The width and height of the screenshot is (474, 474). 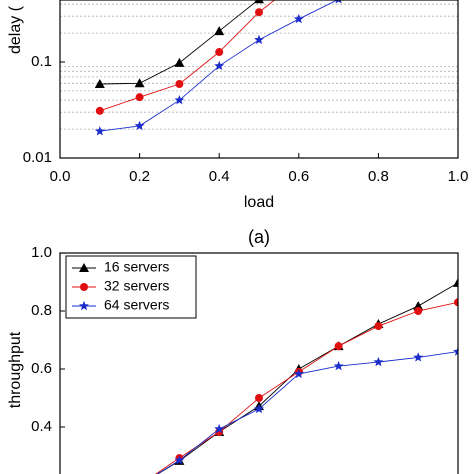 I want to click on x-tick-label: 1.0, so click(x=458, y=176).